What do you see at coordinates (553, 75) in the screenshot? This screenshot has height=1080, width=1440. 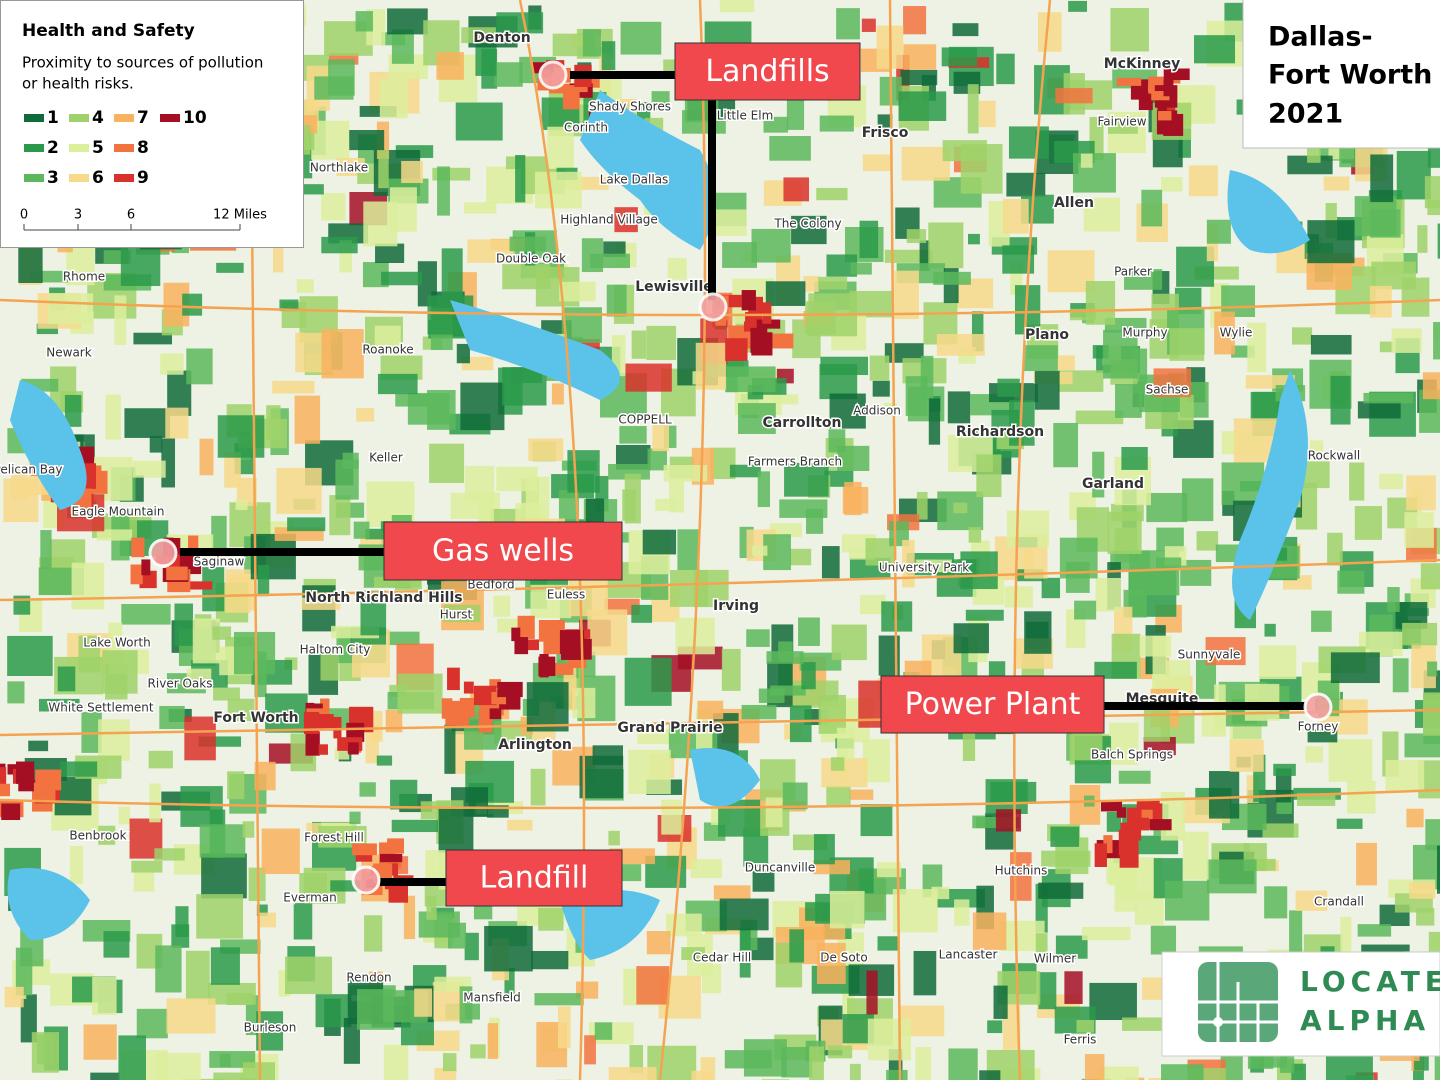 I see `callout-marker` at bounding box center [553, 75].